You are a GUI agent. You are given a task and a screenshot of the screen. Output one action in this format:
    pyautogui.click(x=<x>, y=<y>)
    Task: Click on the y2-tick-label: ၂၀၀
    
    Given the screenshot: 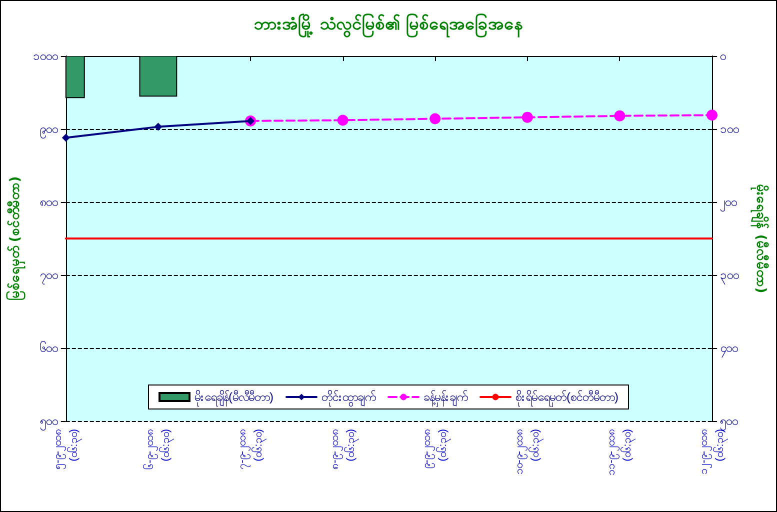 What is the action you would take?
    pyautogui.click(x=728, y=203)
    